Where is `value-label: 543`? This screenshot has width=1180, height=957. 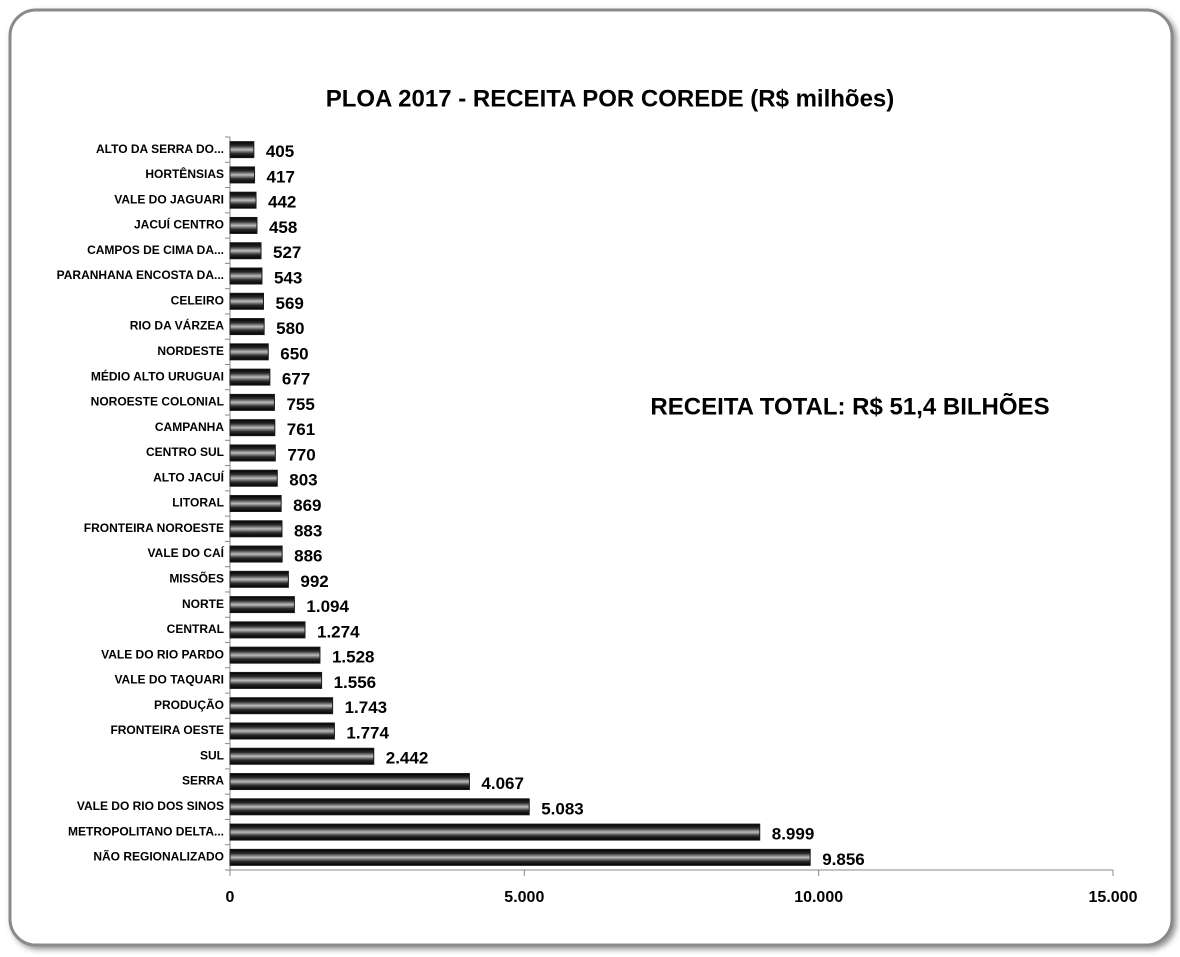 value-label: 543 is located at coordinates (288, 278).